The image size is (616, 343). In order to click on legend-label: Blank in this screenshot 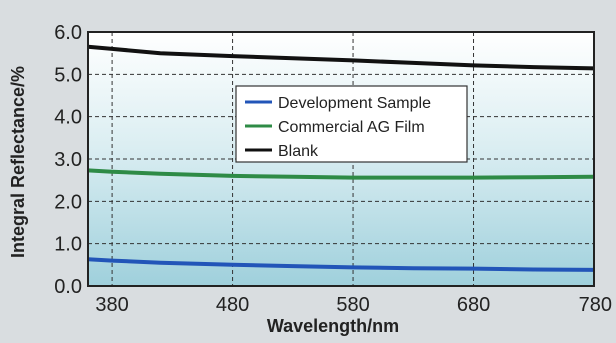, I will do `click(298, 151)`.